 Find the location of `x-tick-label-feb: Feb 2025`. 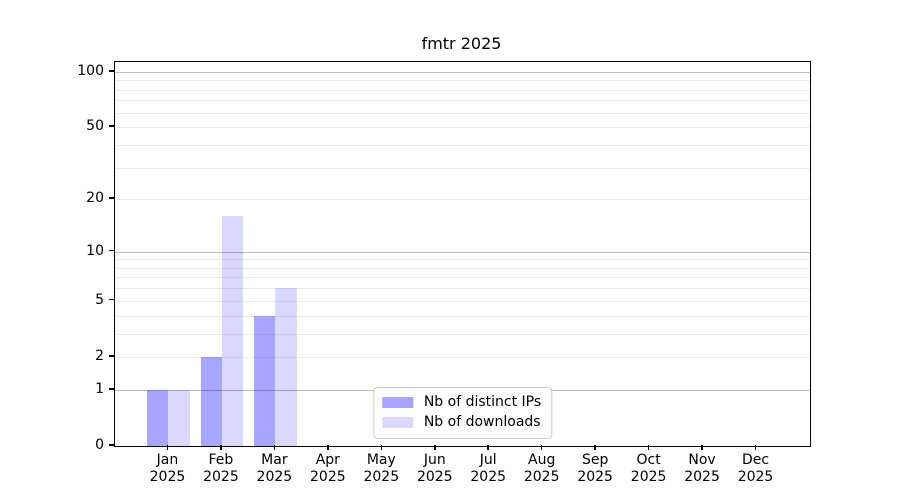

x-tick-label-feb: Feb 2025 is located at coordinates (221, 468).